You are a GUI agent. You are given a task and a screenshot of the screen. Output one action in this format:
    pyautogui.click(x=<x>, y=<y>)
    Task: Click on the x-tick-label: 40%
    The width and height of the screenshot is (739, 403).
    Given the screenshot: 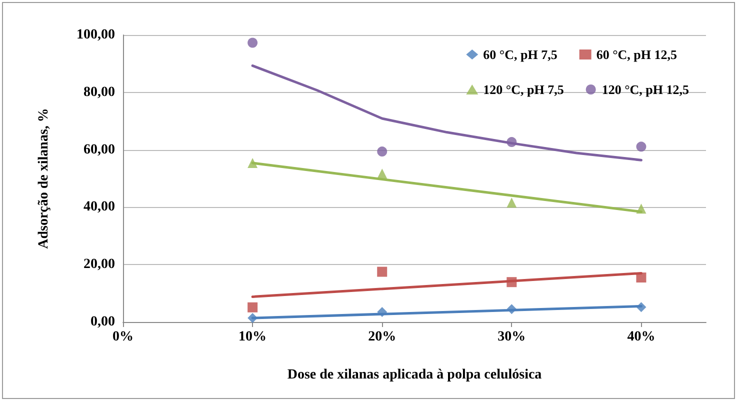 What is the action you would take?
    pyautogui.click(x=641, y=337)
    